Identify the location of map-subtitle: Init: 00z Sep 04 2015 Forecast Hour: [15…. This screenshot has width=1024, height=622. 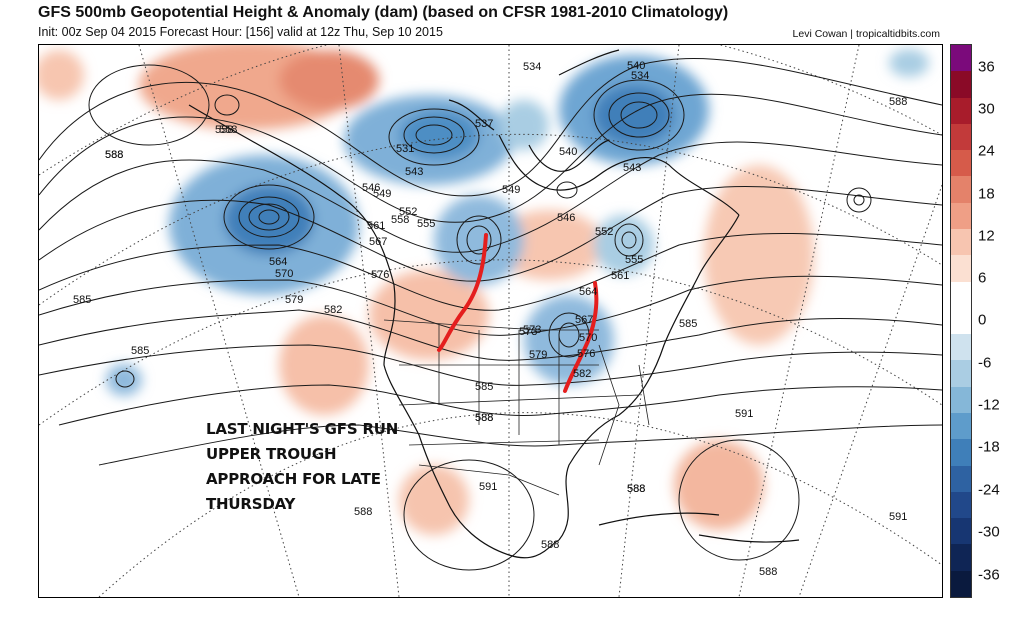
(240, 32).